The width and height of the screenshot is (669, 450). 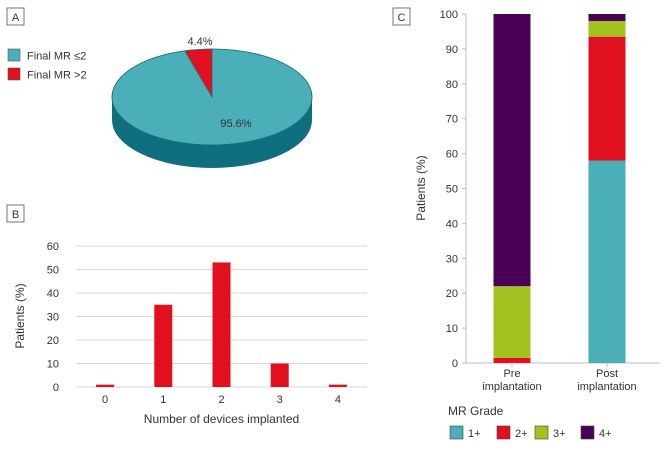 I want to click on panel-b-label-box, so click(x=15, y=213).